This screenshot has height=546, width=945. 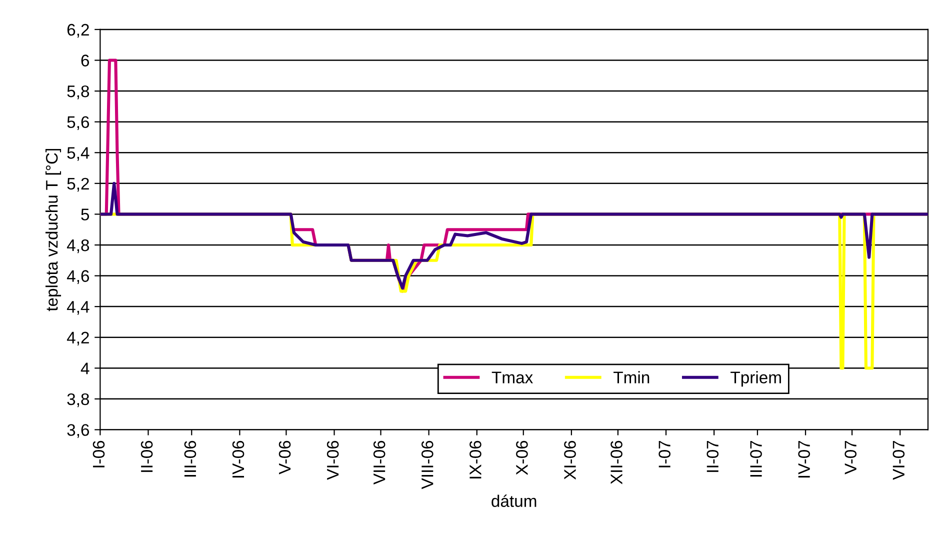 What do you see at coordinates (755, 379) in the screenshot?
I see `legend-label: Tpriem` at bounding box center [755, 379].